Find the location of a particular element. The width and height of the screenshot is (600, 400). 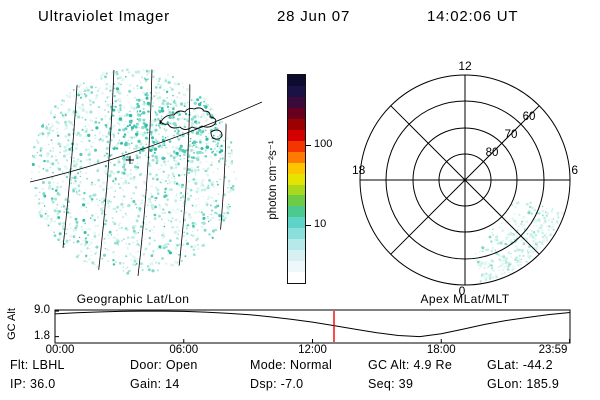

mlat-label-80: 80 is located at coordinates (492, 153).